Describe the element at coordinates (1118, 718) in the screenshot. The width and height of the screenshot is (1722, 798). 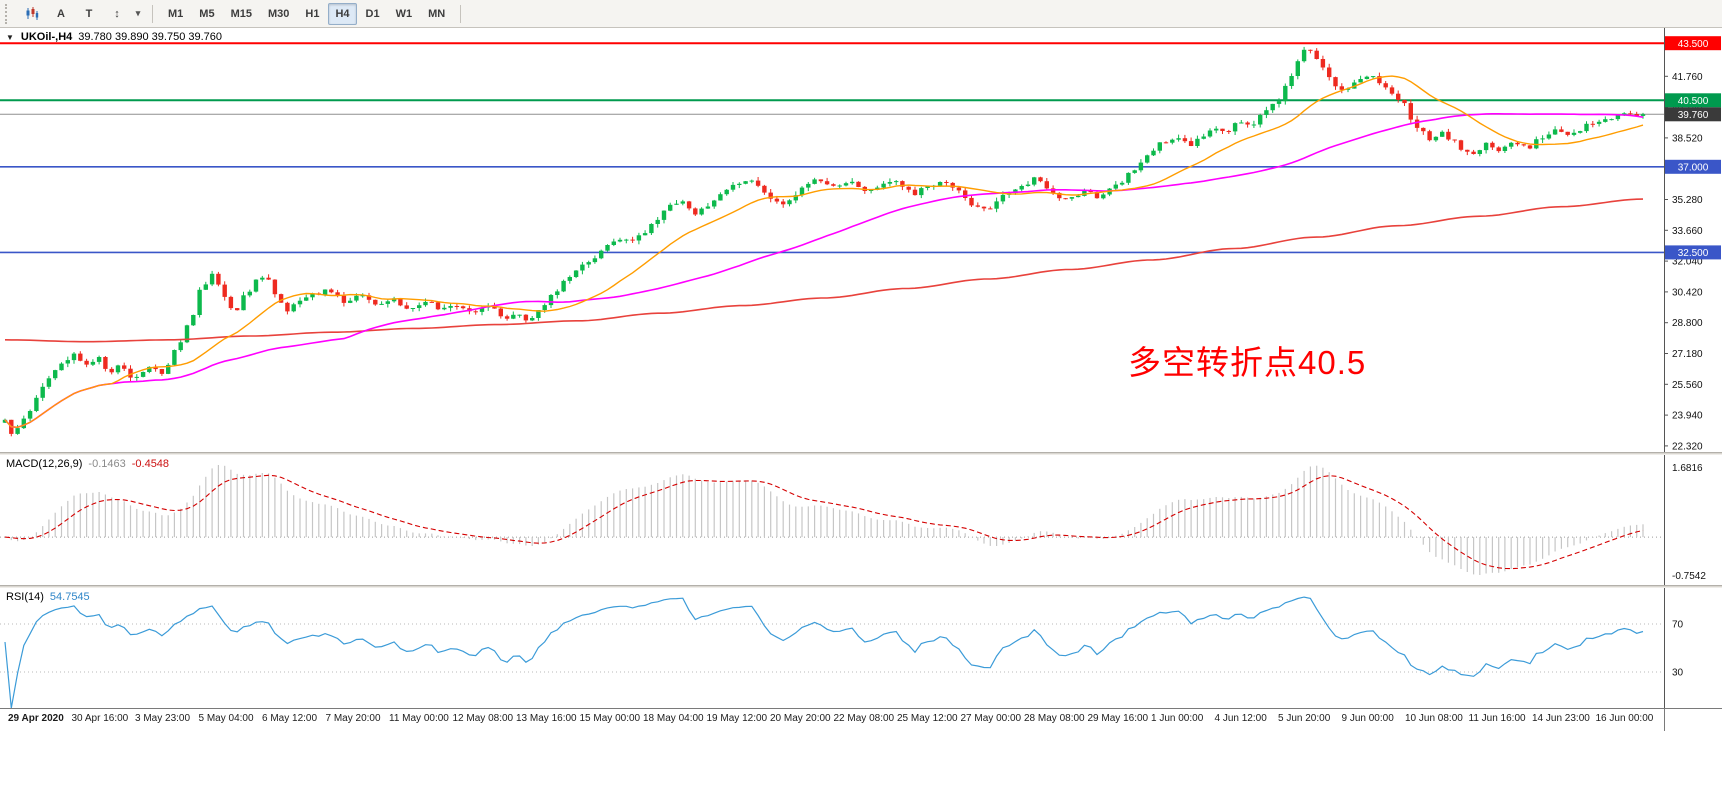
I see `time-axis-label: 29 May 16:00` at that location.